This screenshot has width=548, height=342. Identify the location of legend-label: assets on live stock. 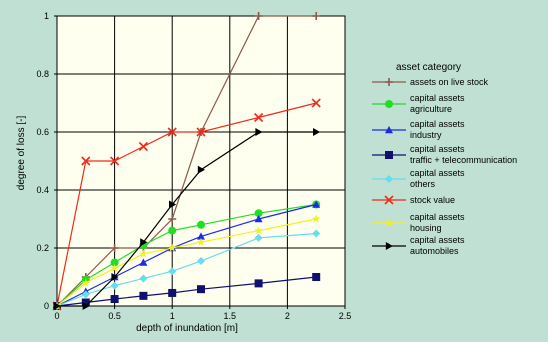
(449, 82).